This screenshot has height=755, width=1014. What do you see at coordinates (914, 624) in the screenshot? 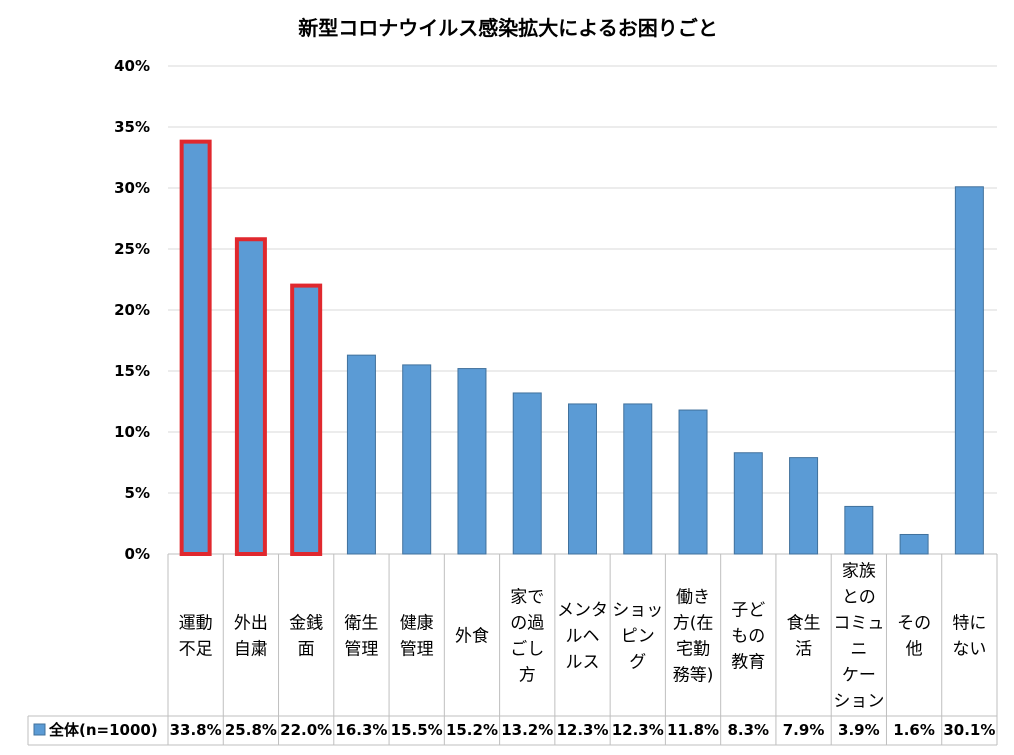
I see `category-label-line: その` at bounding box center [914, 624].